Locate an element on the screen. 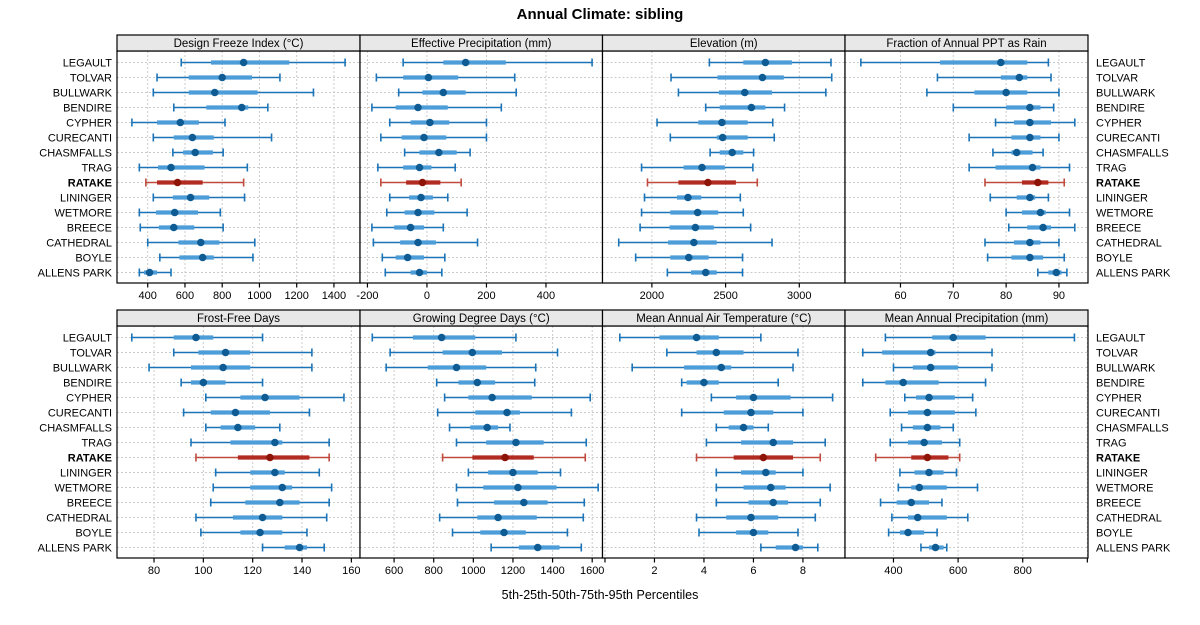  x-tick-label: 0 is located at coordinates (427, 296).